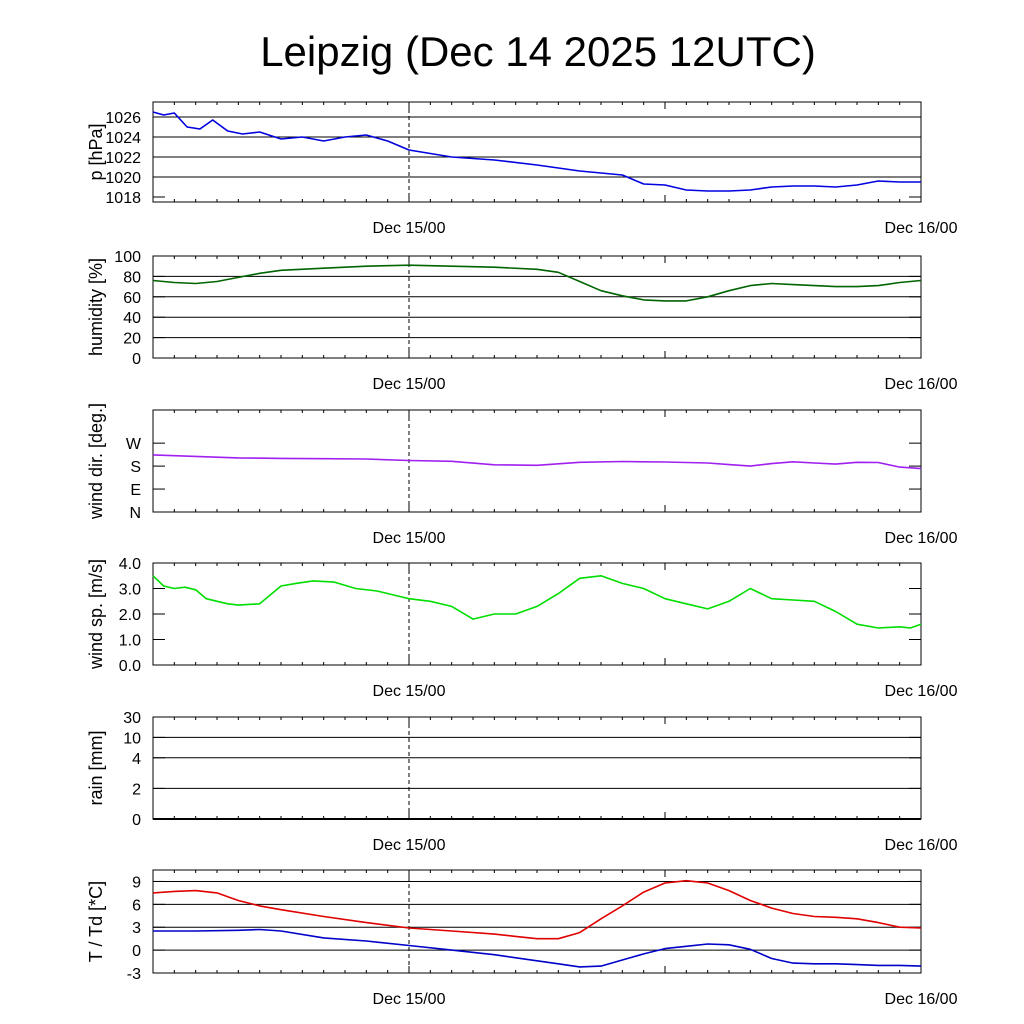 Image resolution: width=1024 pixels, height=1024 pixels. Describe the element at coordinates (134, 974) in the screenshot. I see `y-tick-label: -3` at that location.